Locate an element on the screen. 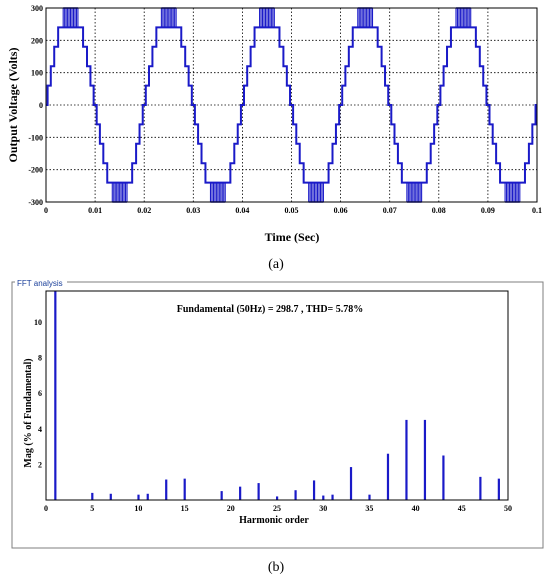  spectrum-y-tick-label: 6 is located at coordinates (40, 393).